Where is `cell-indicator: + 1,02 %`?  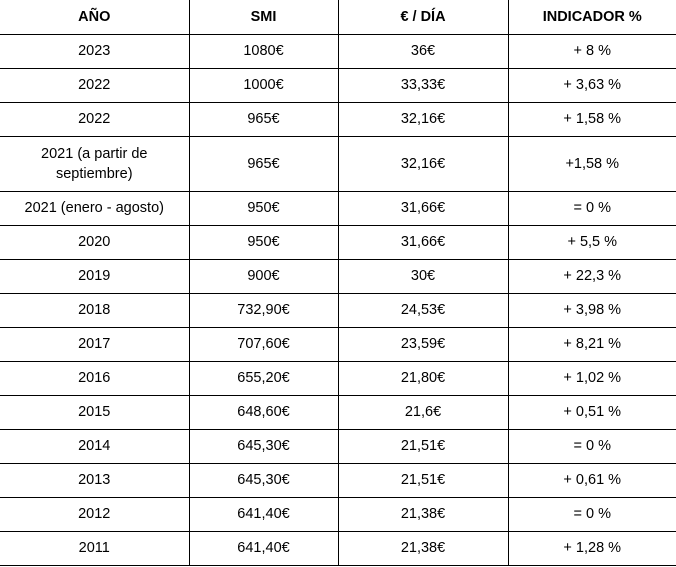
cell-indicator: + 1,02 % is located at coordinates (591, 378).